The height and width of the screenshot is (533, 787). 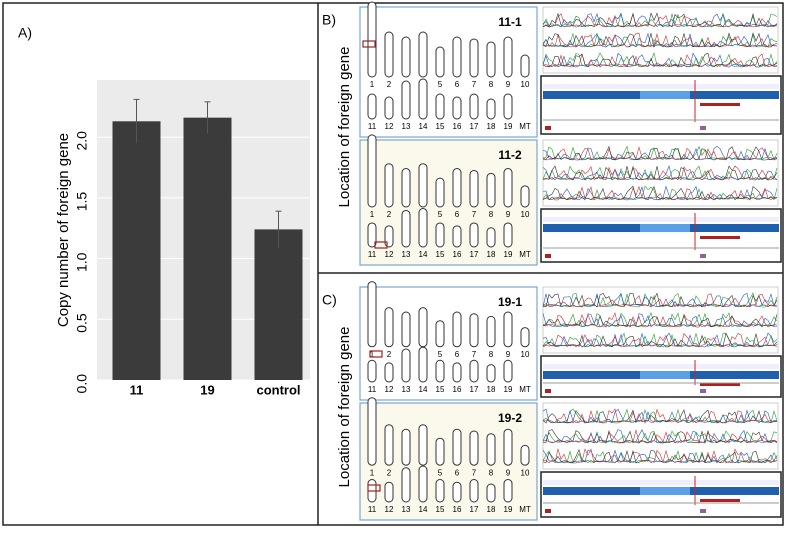 I want to click on sample-label: 11-1, so click(x=510, y=22).